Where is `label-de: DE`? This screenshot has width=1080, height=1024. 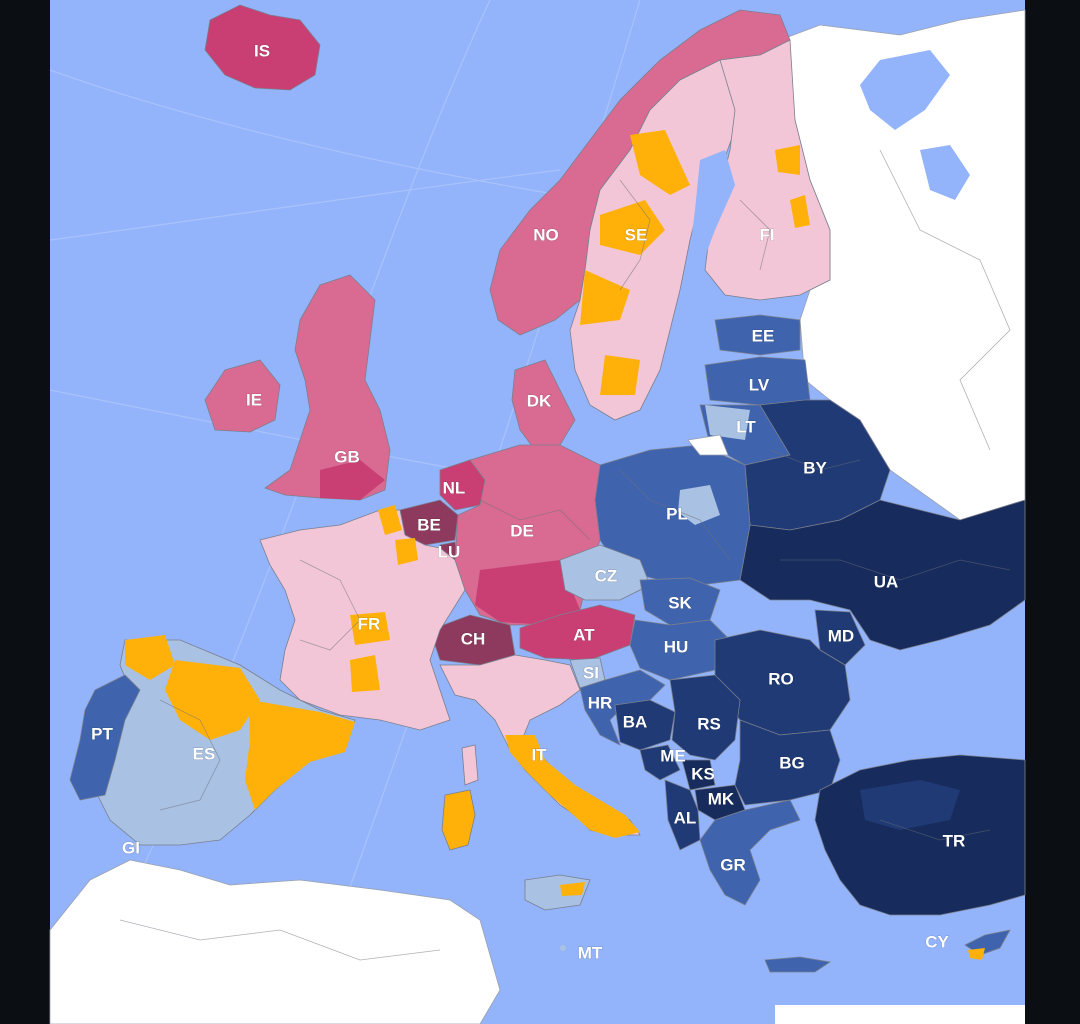
label-de: DE is located at coordinates (522, 530).